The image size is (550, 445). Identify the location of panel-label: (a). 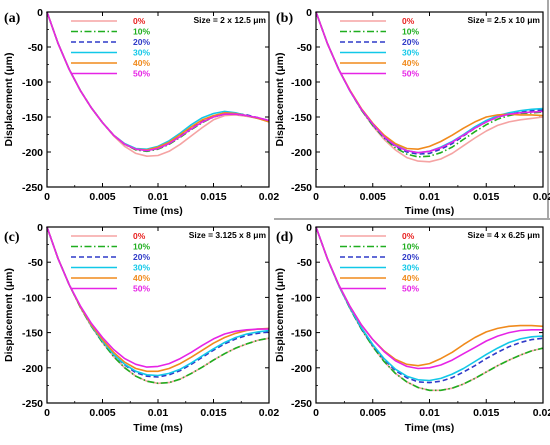
(12, 18).